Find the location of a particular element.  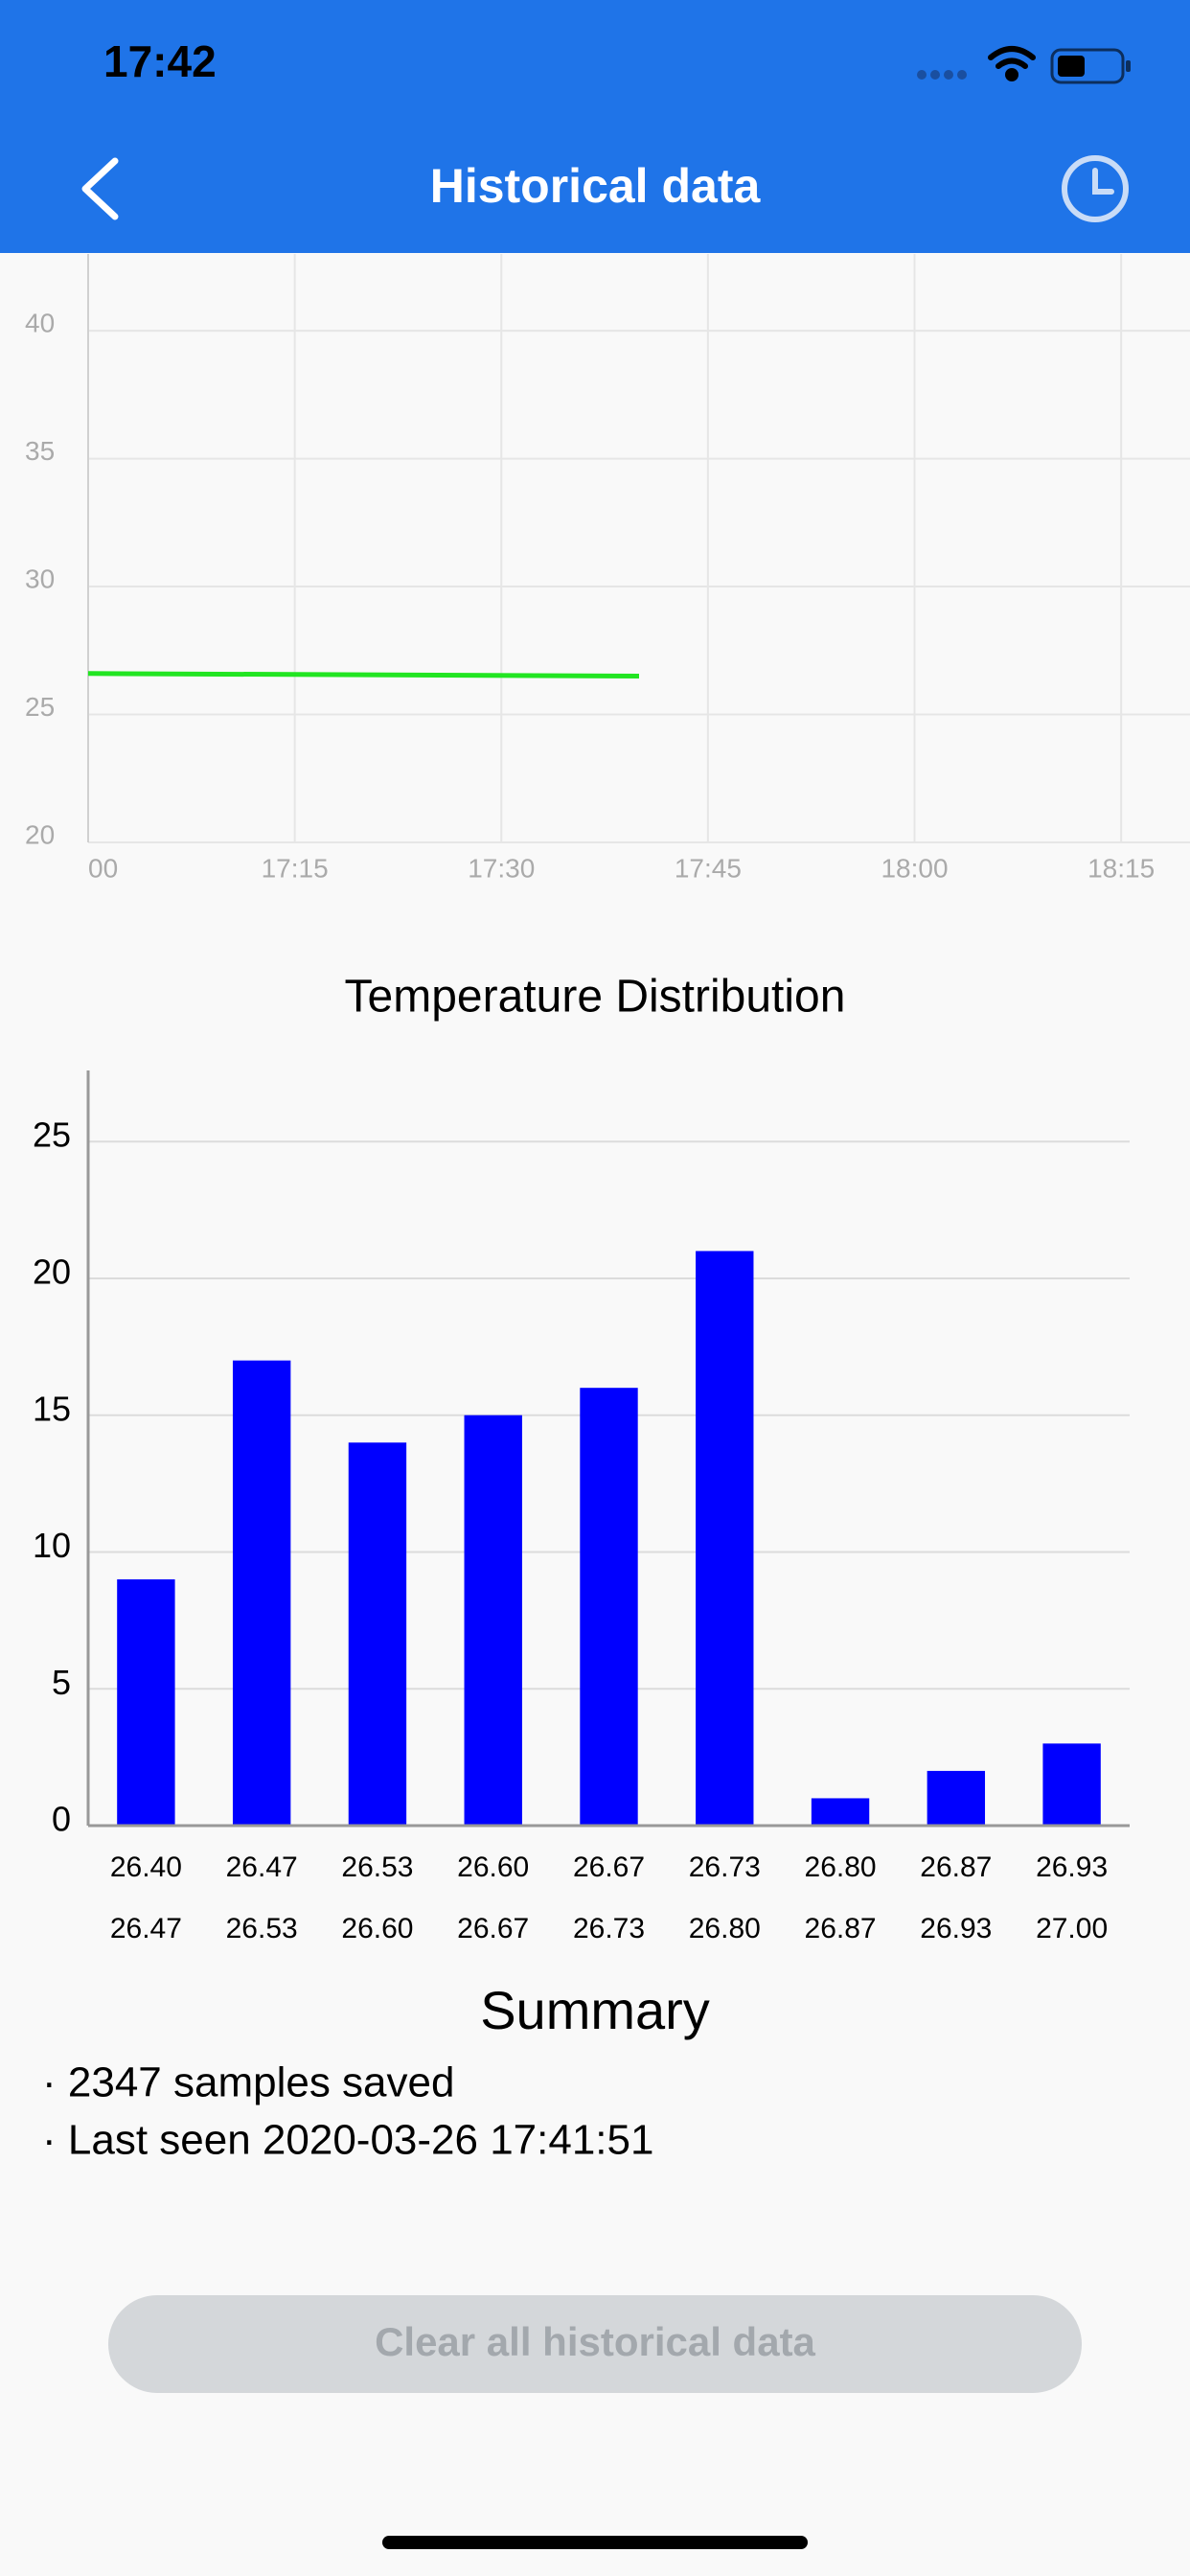

histogram-title: Temperature Distribution is located at coordinates (595, 997).